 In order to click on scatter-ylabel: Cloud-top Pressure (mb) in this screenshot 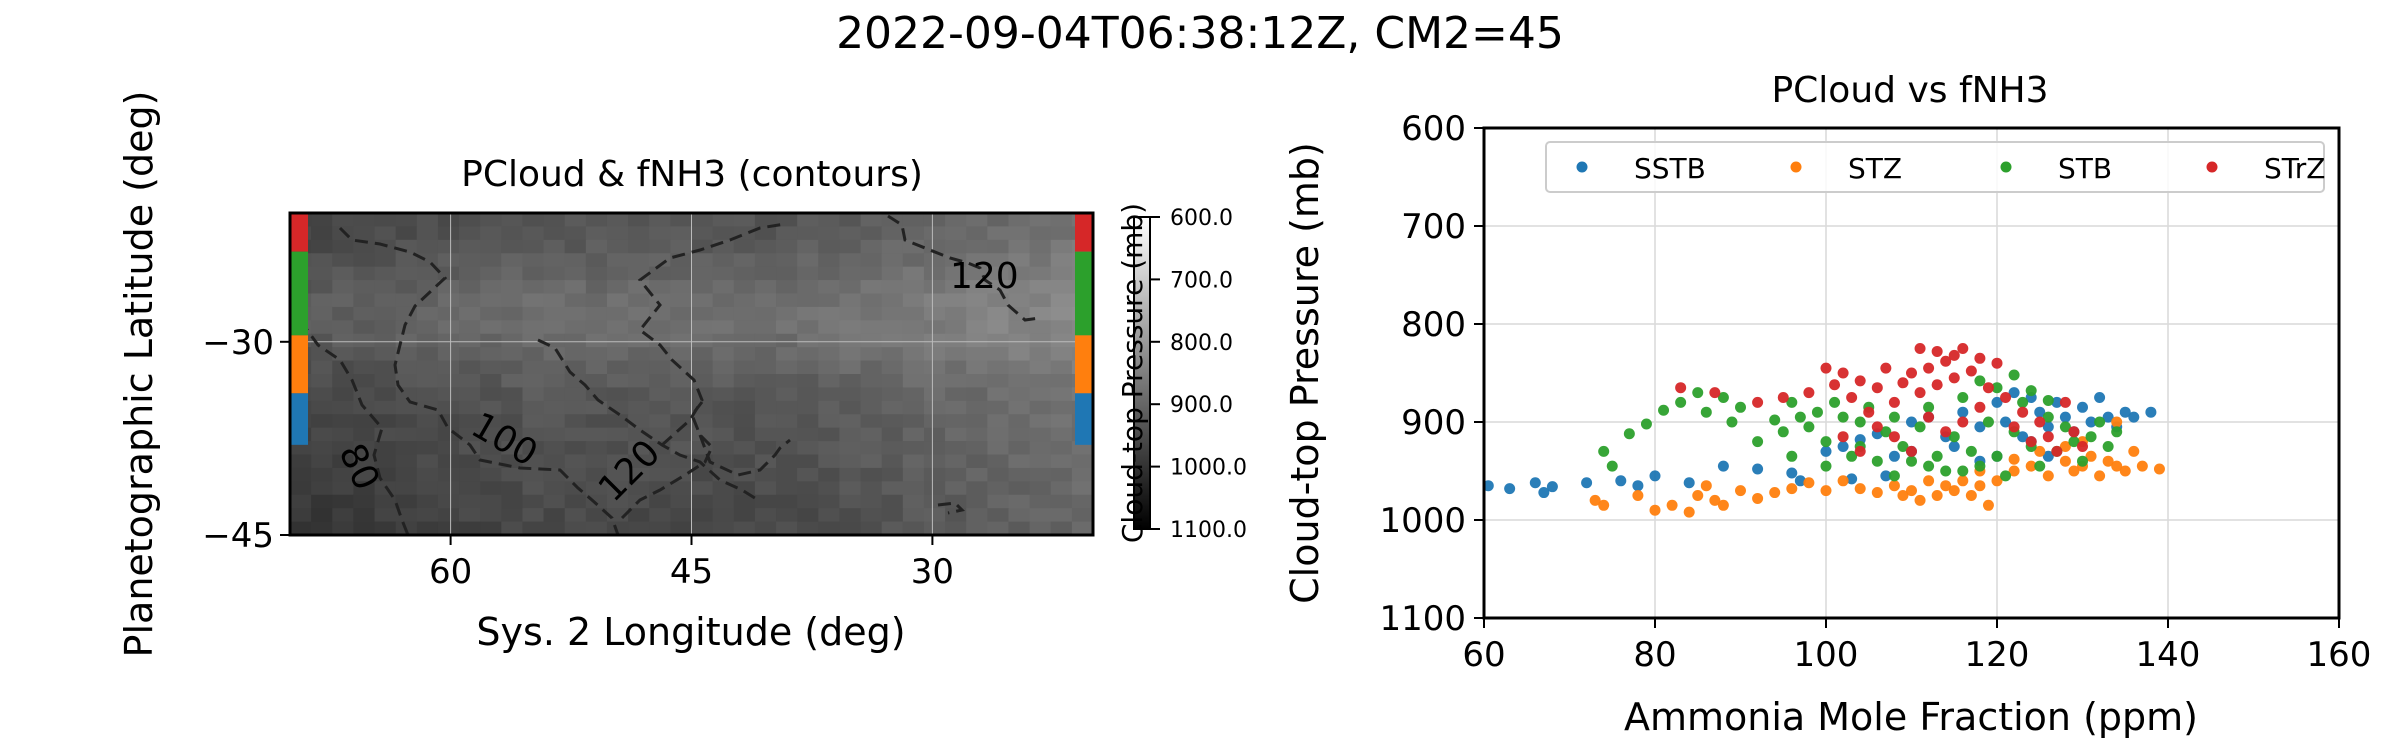, I will do `click(1305, 373)`.